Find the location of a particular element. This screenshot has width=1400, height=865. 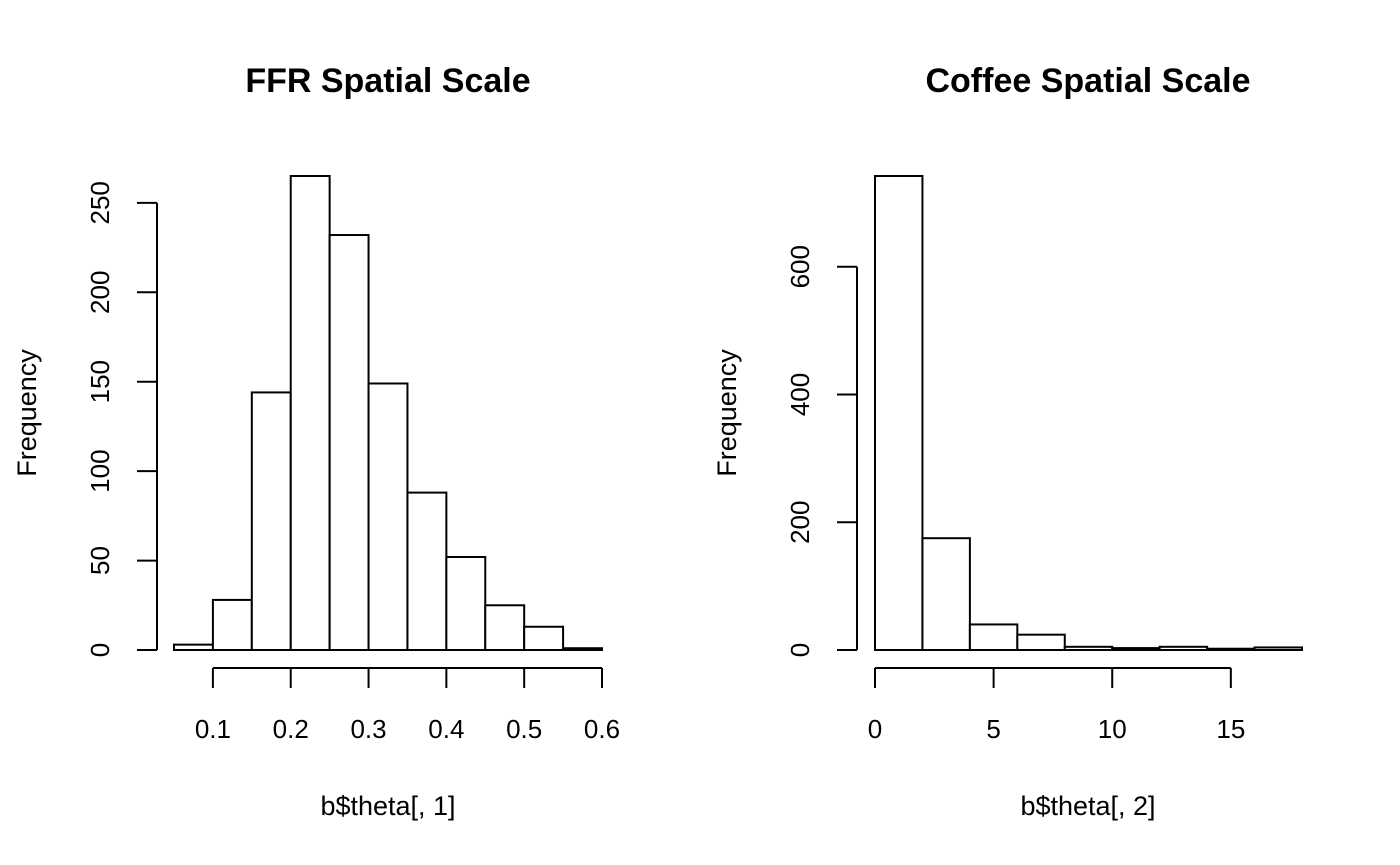

y-tick-label: 250 is located at coordinates (100, 202).